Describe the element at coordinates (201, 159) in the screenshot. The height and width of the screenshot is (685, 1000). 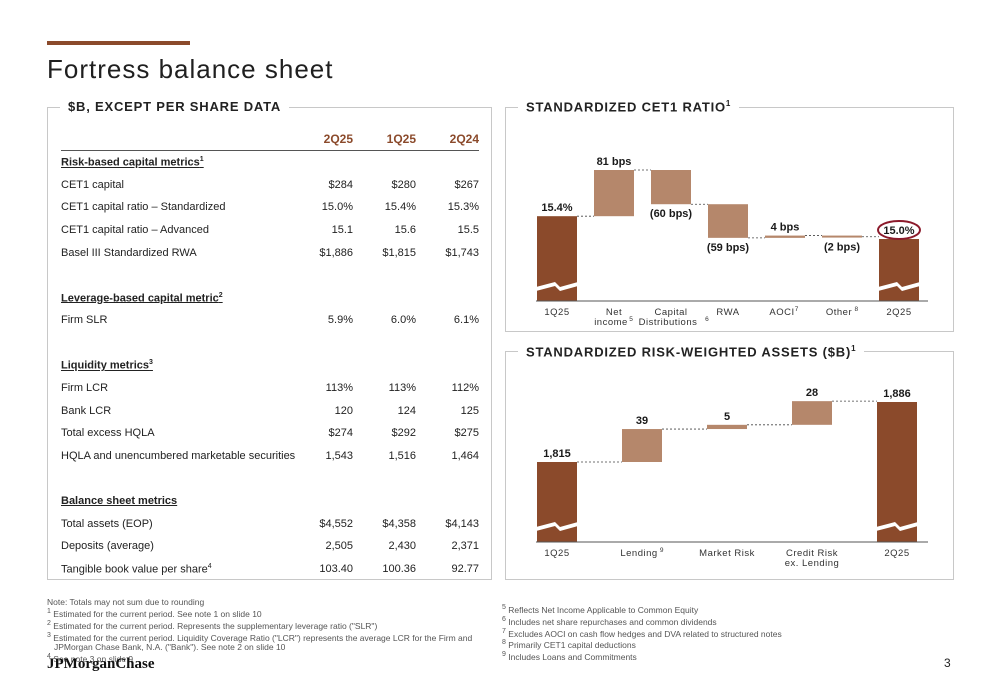
I see `footnote-ref: 1` at that location.